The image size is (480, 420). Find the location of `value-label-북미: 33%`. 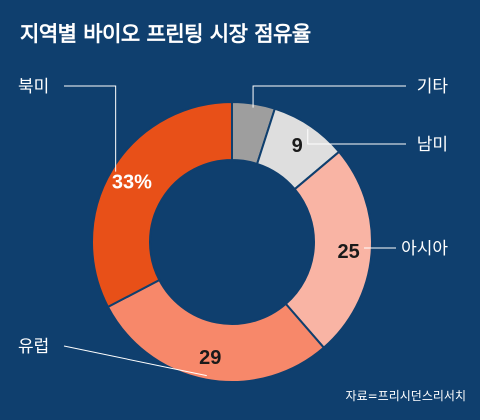

value-label-북미: 33% is located at coordinates (132, 182).